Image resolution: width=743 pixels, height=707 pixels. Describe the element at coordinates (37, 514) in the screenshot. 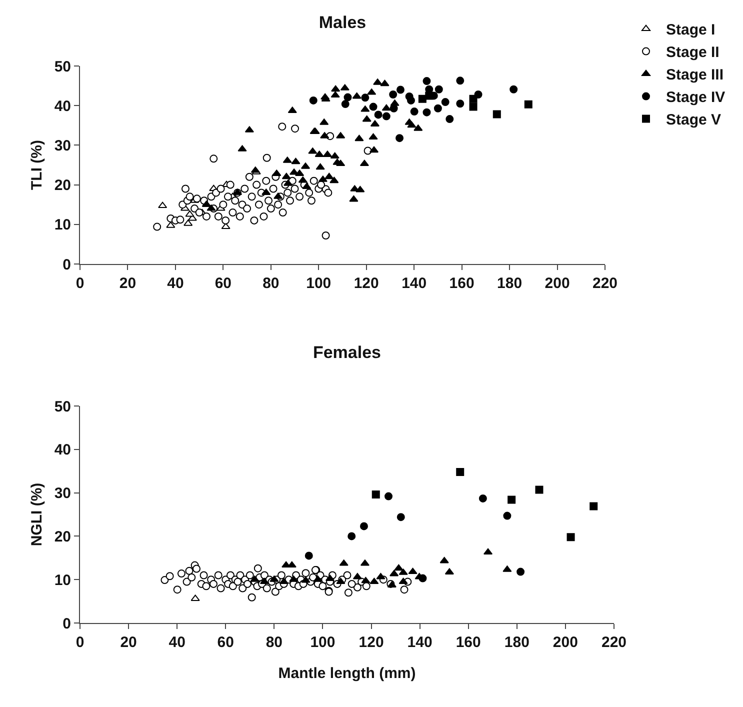

I see `y-axis-title: NGLI (%)` at that location.